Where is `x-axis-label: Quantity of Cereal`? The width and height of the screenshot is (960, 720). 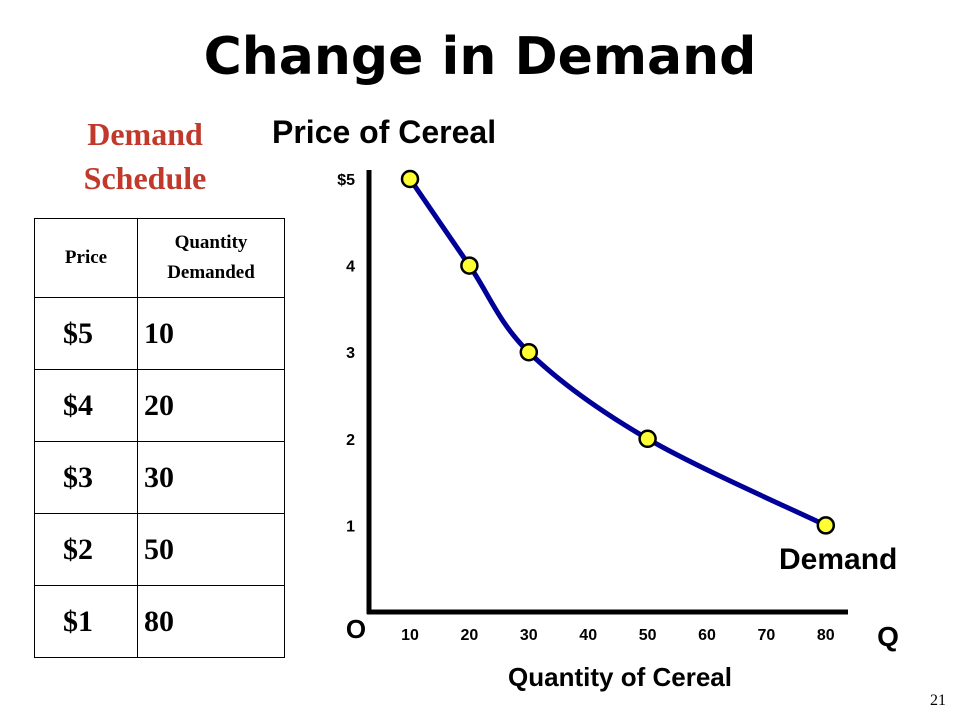 x-axis-label: Quantity of Cereal is located at coordinates (620, 677).